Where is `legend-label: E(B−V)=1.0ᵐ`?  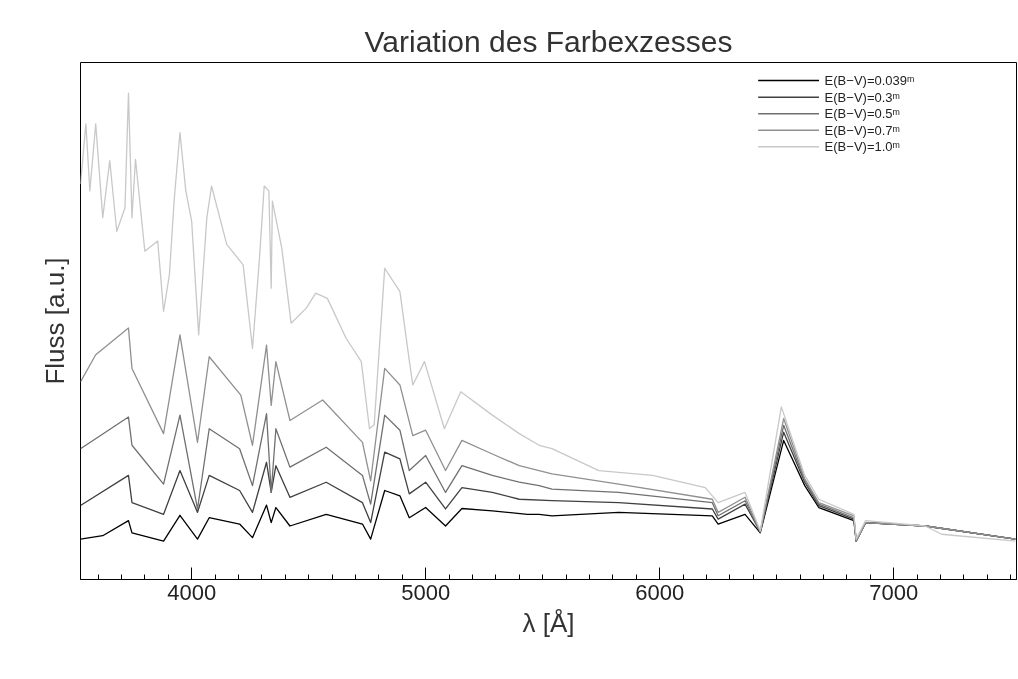
legend-label: E(B−V)=1.0ᵐ is located at coordinates (862, 147).